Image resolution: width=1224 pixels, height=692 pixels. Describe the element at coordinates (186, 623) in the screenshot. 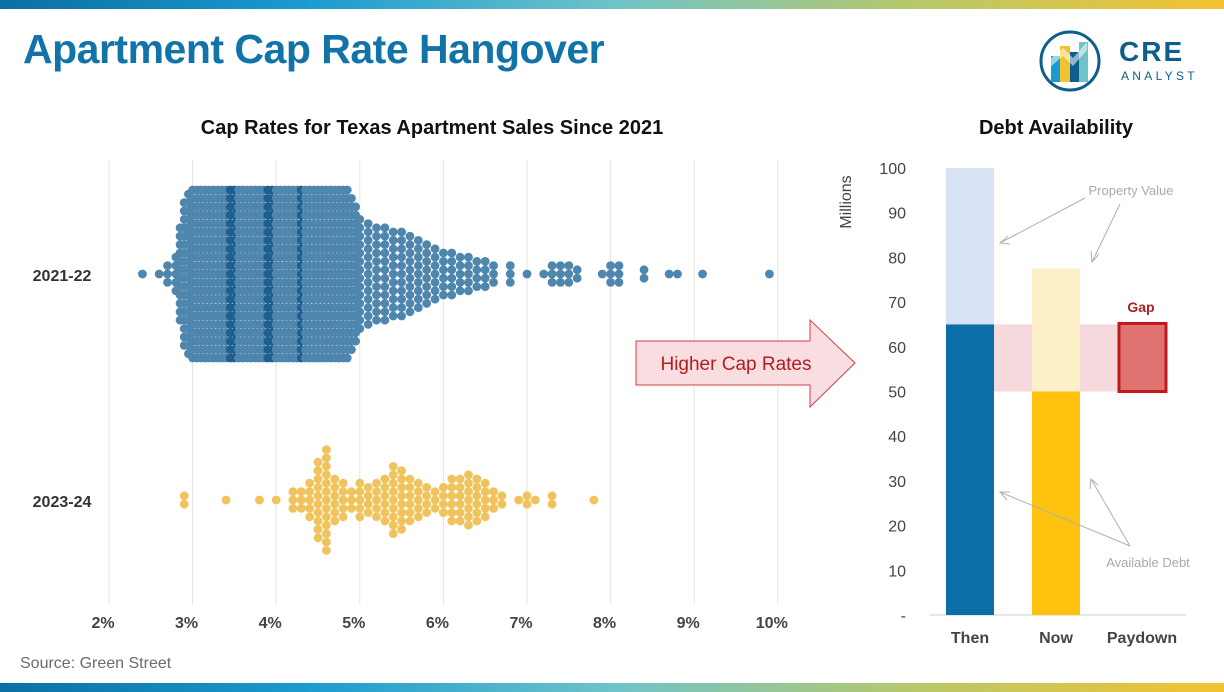

I see `x-tick-label: 3%` at that location.